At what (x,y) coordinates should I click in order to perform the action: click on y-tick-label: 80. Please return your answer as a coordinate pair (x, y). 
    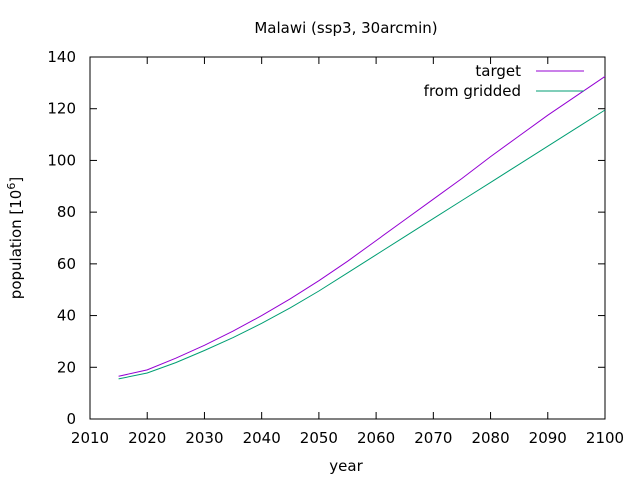
    Looking at the image, I should click on (66, 212).